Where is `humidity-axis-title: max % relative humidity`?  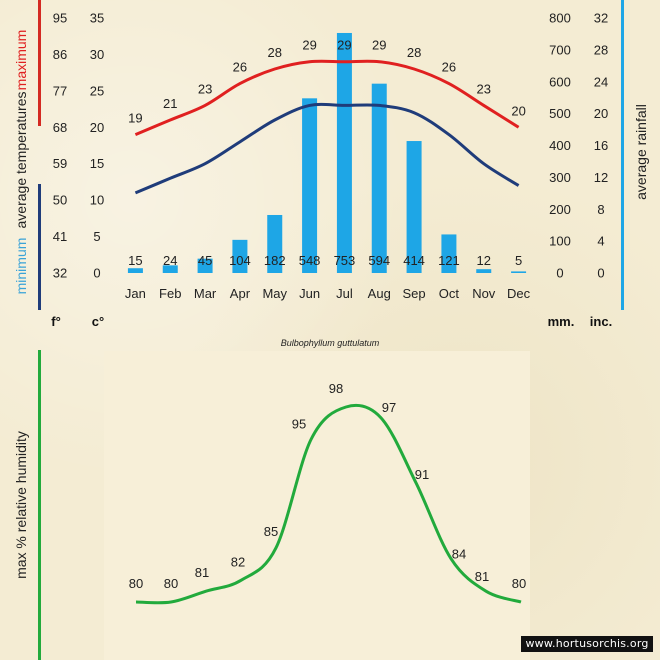
humidity-axis-title: max % relative humidity is located at coordinates (21, 505).